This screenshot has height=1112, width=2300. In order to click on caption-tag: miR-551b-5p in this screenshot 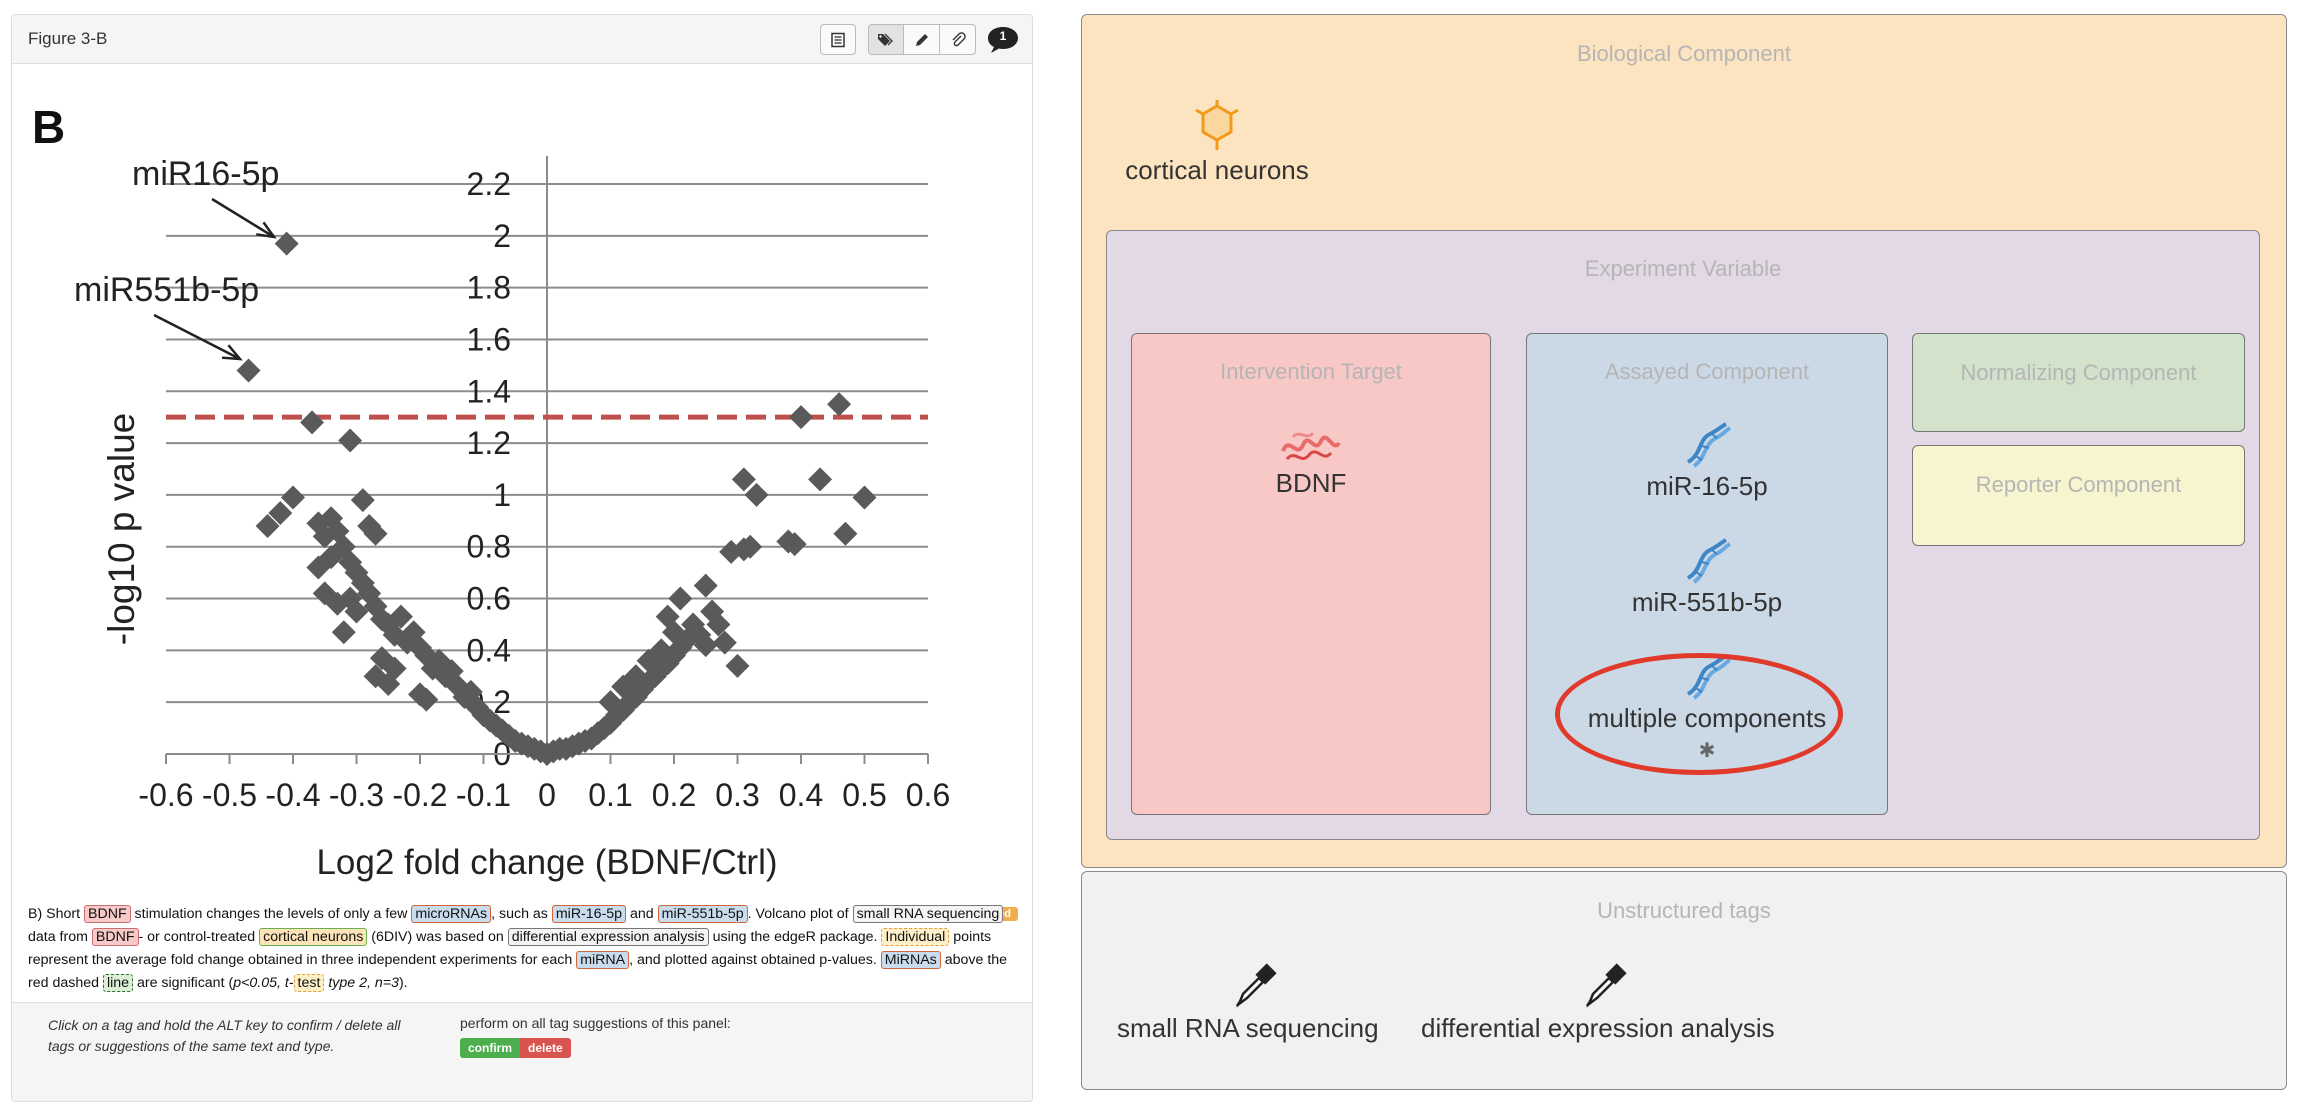, I will do `click(702, 914)`.